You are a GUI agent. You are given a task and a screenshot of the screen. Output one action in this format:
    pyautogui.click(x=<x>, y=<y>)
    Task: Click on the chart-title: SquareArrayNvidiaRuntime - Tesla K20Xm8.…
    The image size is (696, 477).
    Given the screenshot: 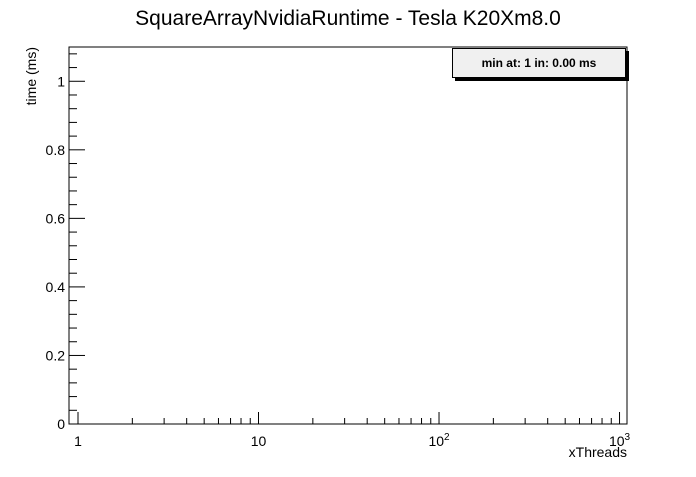 What is the action you would take?
    pyautogui.click(x=348, y=18)
    